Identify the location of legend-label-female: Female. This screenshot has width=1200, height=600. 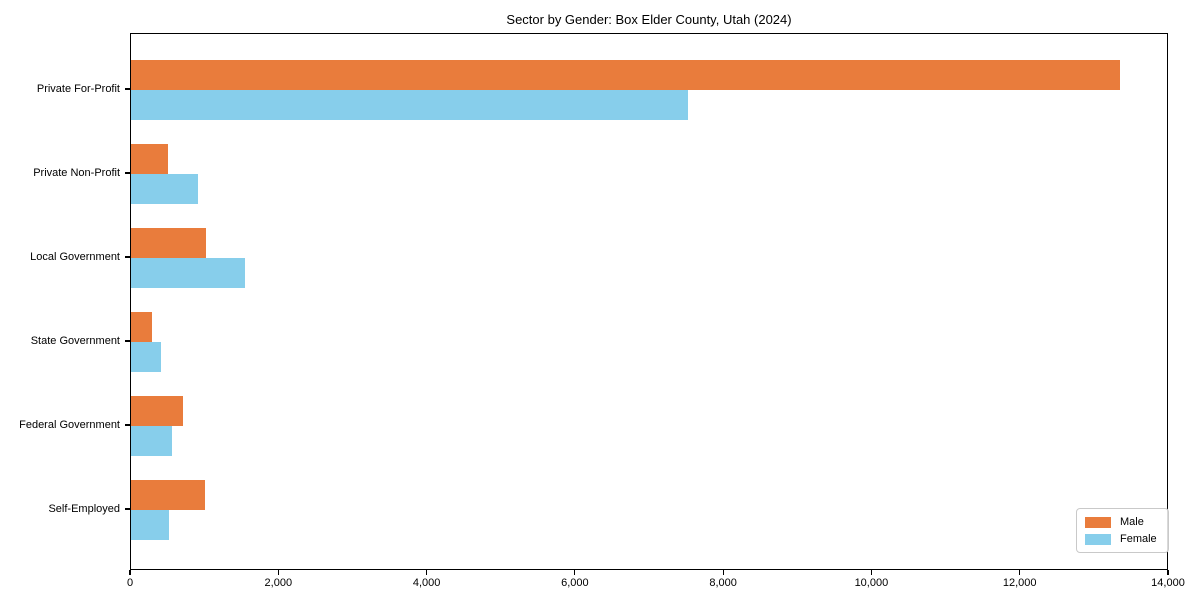
(1138, 539).